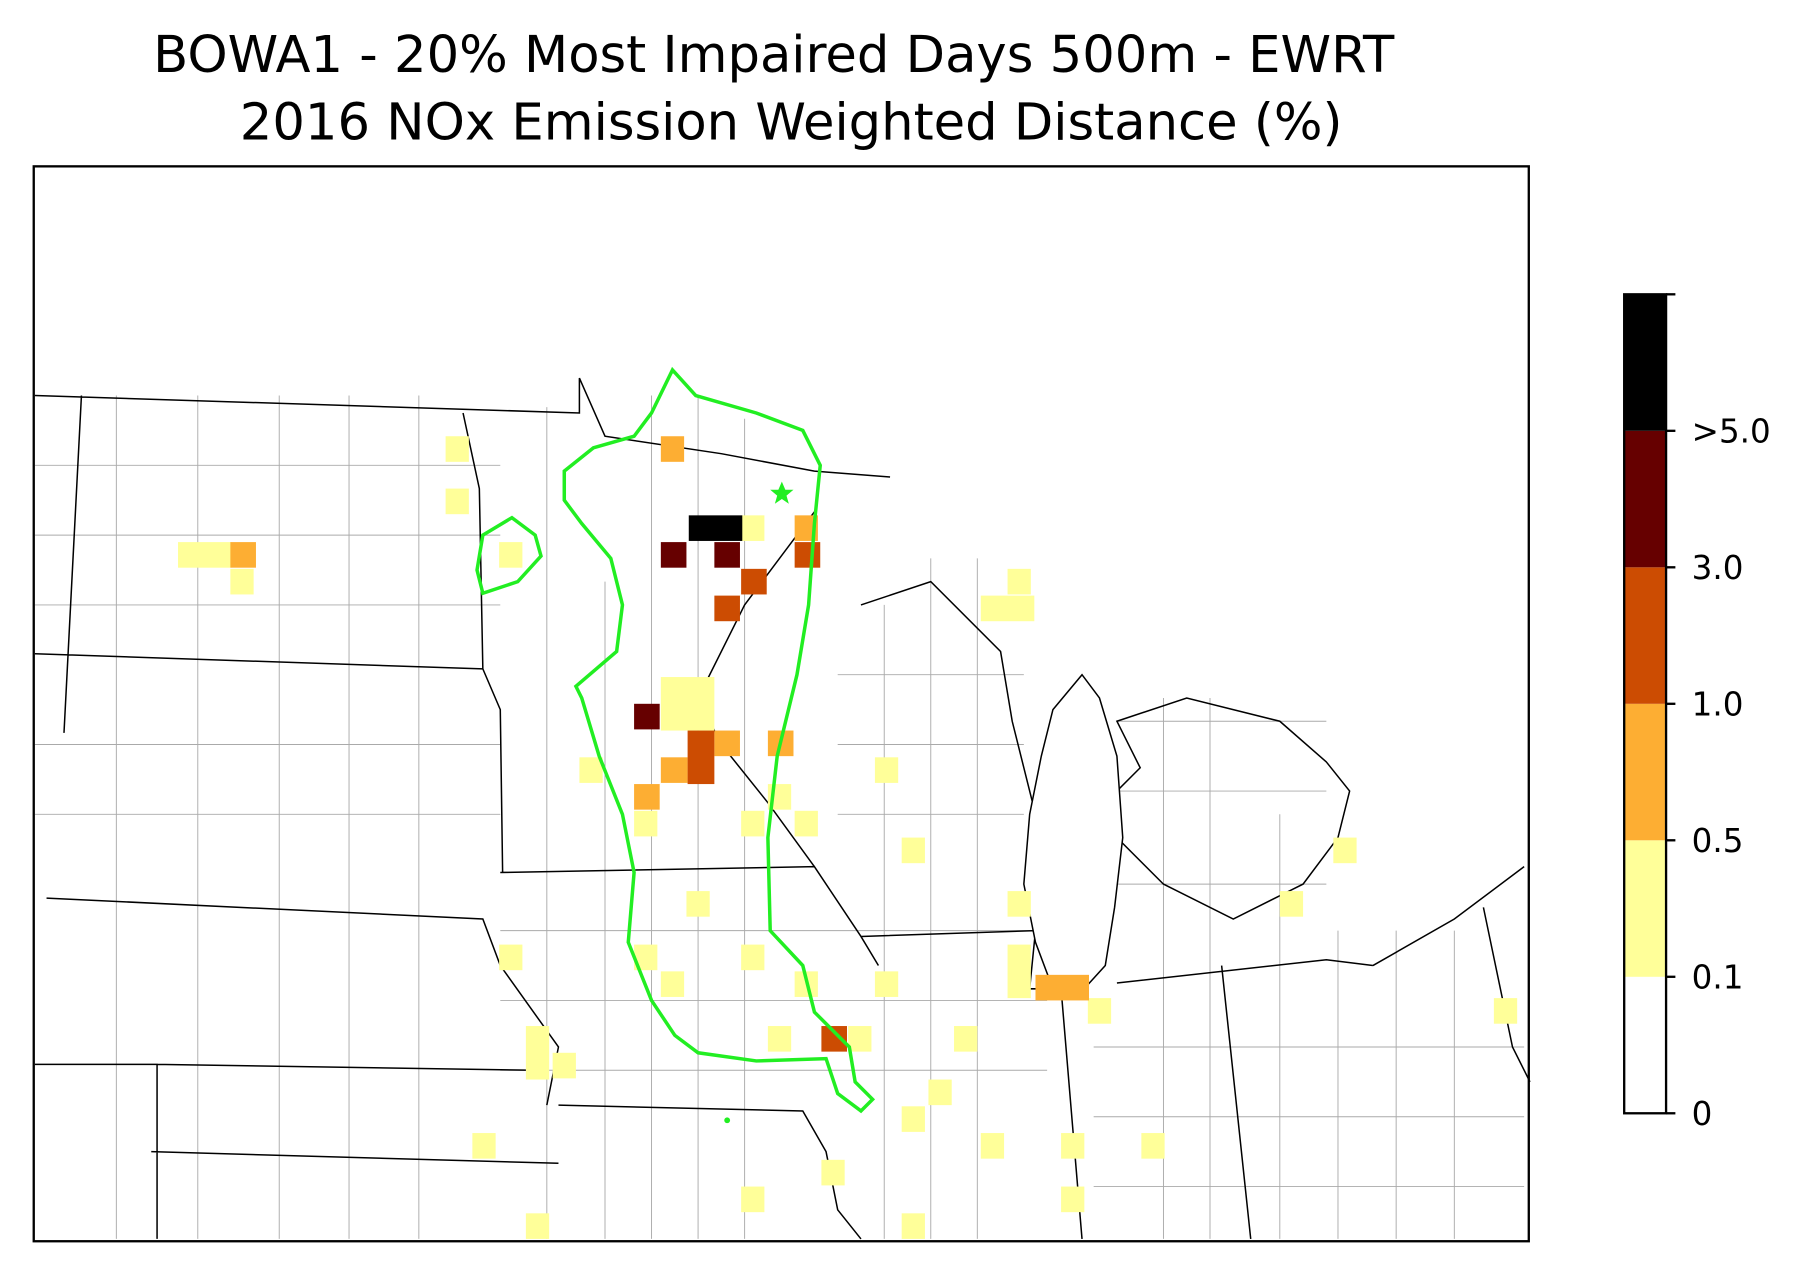  What do you see at coordinates (782, 492) in the screenshot?
I see `site-star` at bounding box center [782, 492].